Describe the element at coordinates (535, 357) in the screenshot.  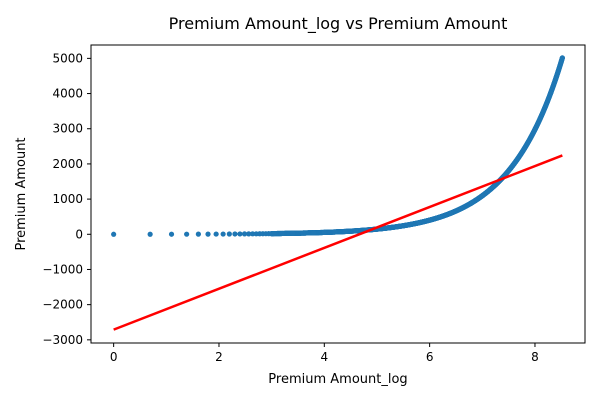
I see `x-tick-label: 8` at that location.